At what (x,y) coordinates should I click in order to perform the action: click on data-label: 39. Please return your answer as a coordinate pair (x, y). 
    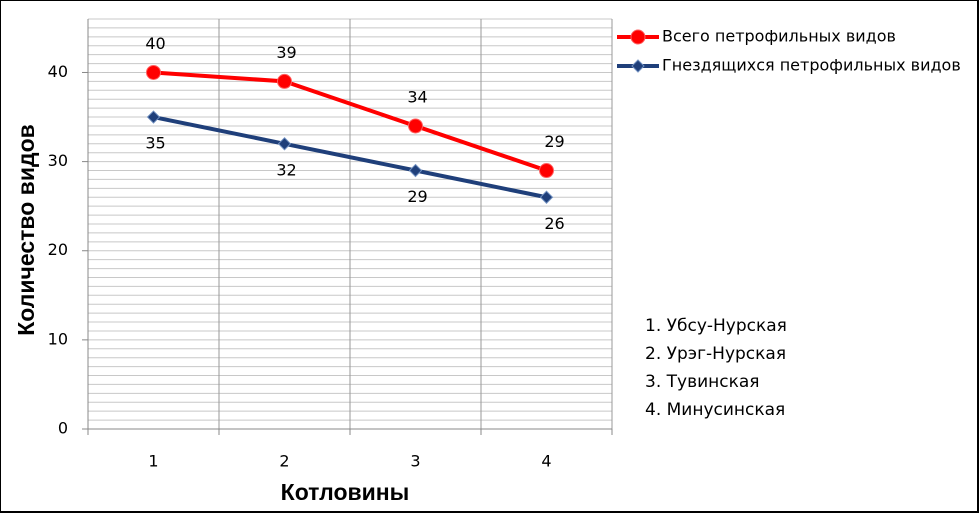
    Looking at the image, I should click on (286, 52).